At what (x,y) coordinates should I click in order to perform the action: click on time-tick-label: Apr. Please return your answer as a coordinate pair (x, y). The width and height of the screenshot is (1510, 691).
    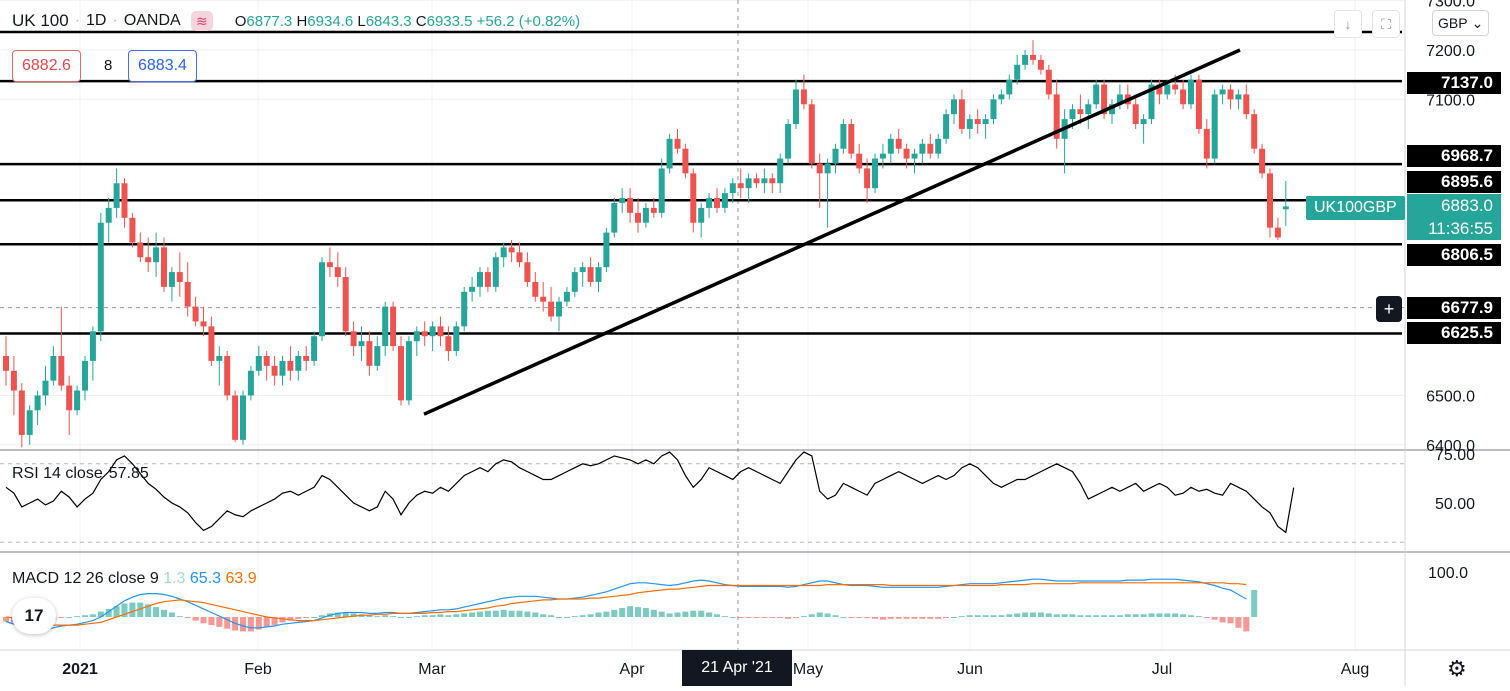
    Looking at the image, I should click on (633, 669).